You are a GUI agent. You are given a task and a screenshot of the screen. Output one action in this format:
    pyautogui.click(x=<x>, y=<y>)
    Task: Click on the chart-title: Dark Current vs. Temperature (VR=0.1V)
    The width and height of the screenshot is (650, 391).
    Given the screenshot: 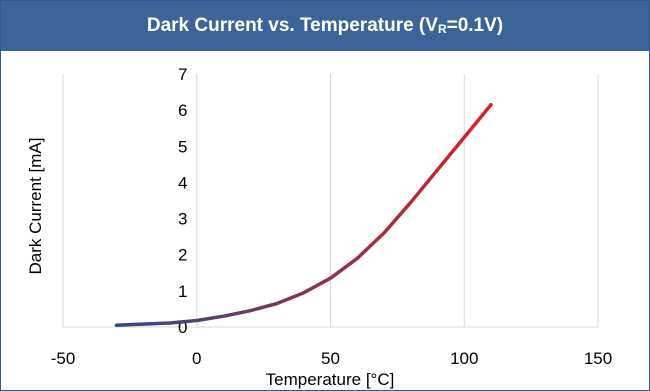 What is the action you would take?
    pyautogui.click(x=325, y=26)
    